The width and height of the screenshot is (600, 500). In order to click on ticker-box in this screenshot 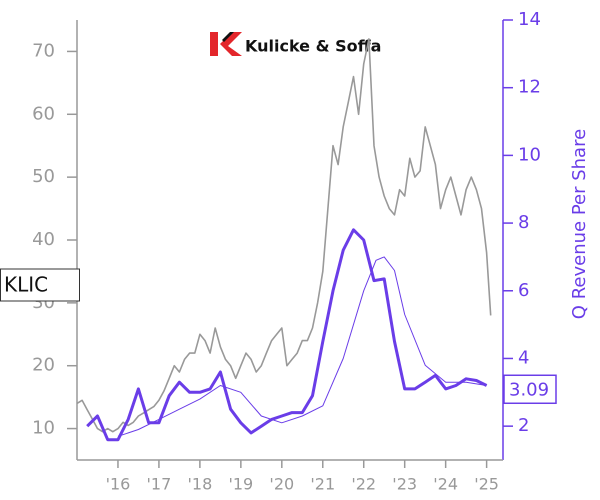, I will do `click(40, 285)`.